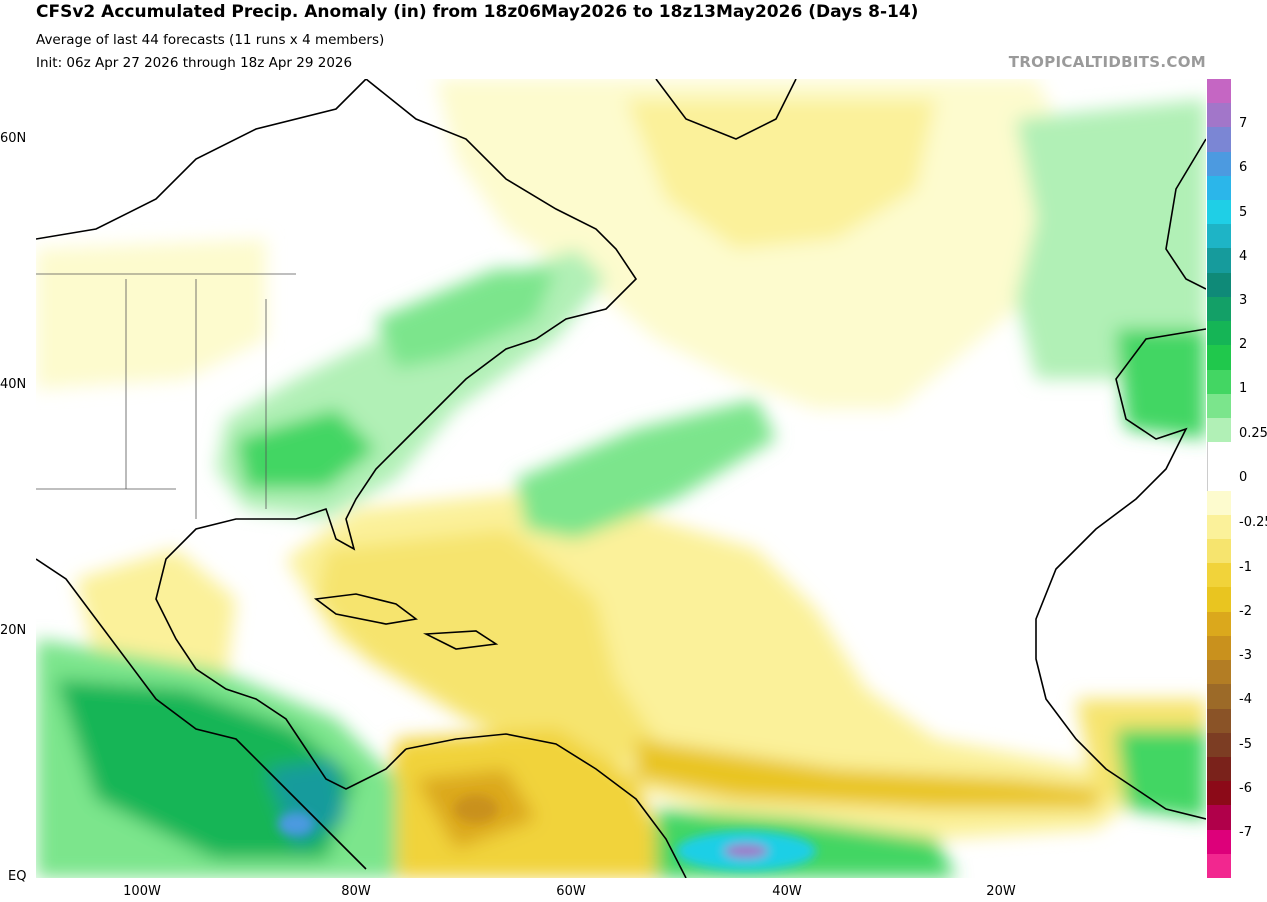  I want to click on wet-max-panama-bight, so click(306, 804).